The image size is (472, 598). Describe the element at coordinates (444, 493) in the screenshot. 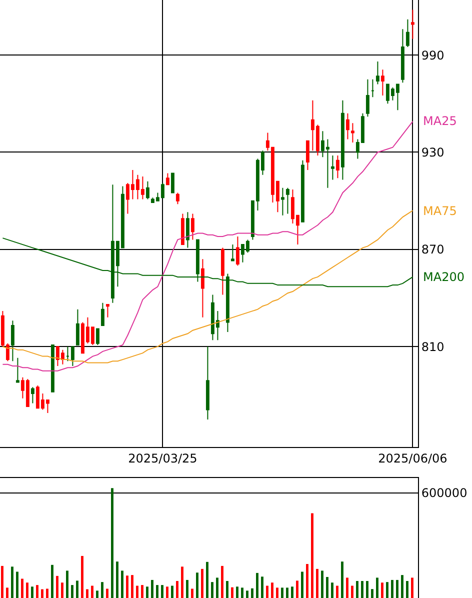

I see `y-tick-label: 600000` at that location.